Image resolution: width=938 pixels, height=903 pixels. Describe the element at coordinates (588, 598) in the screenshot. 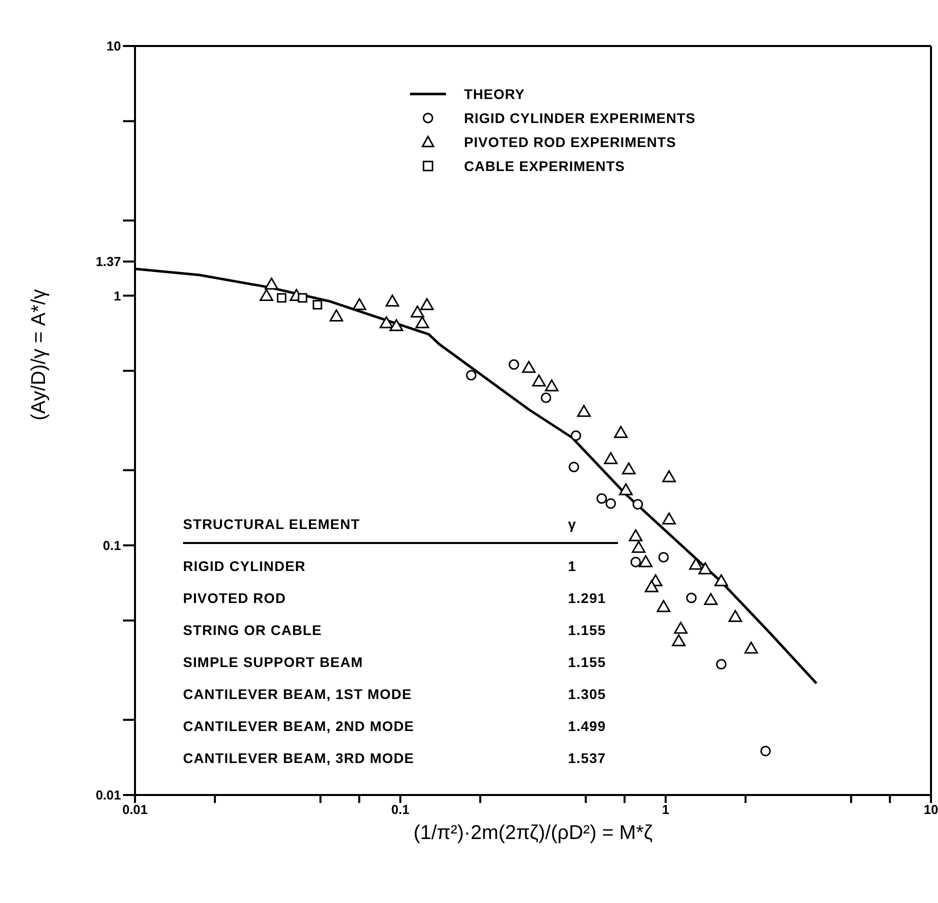

I see `annotation: 1.291` at that location.